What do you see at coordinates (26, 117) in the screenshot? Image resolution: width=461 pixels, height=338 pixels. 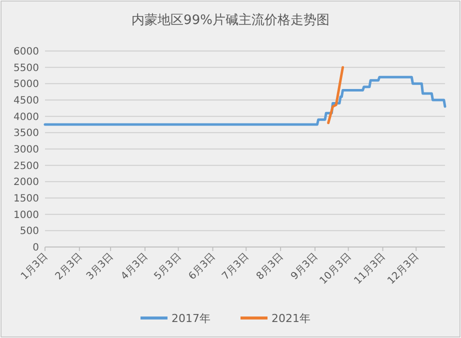 I see `y-tick-label: 4000` at bounding box center [26, 117].